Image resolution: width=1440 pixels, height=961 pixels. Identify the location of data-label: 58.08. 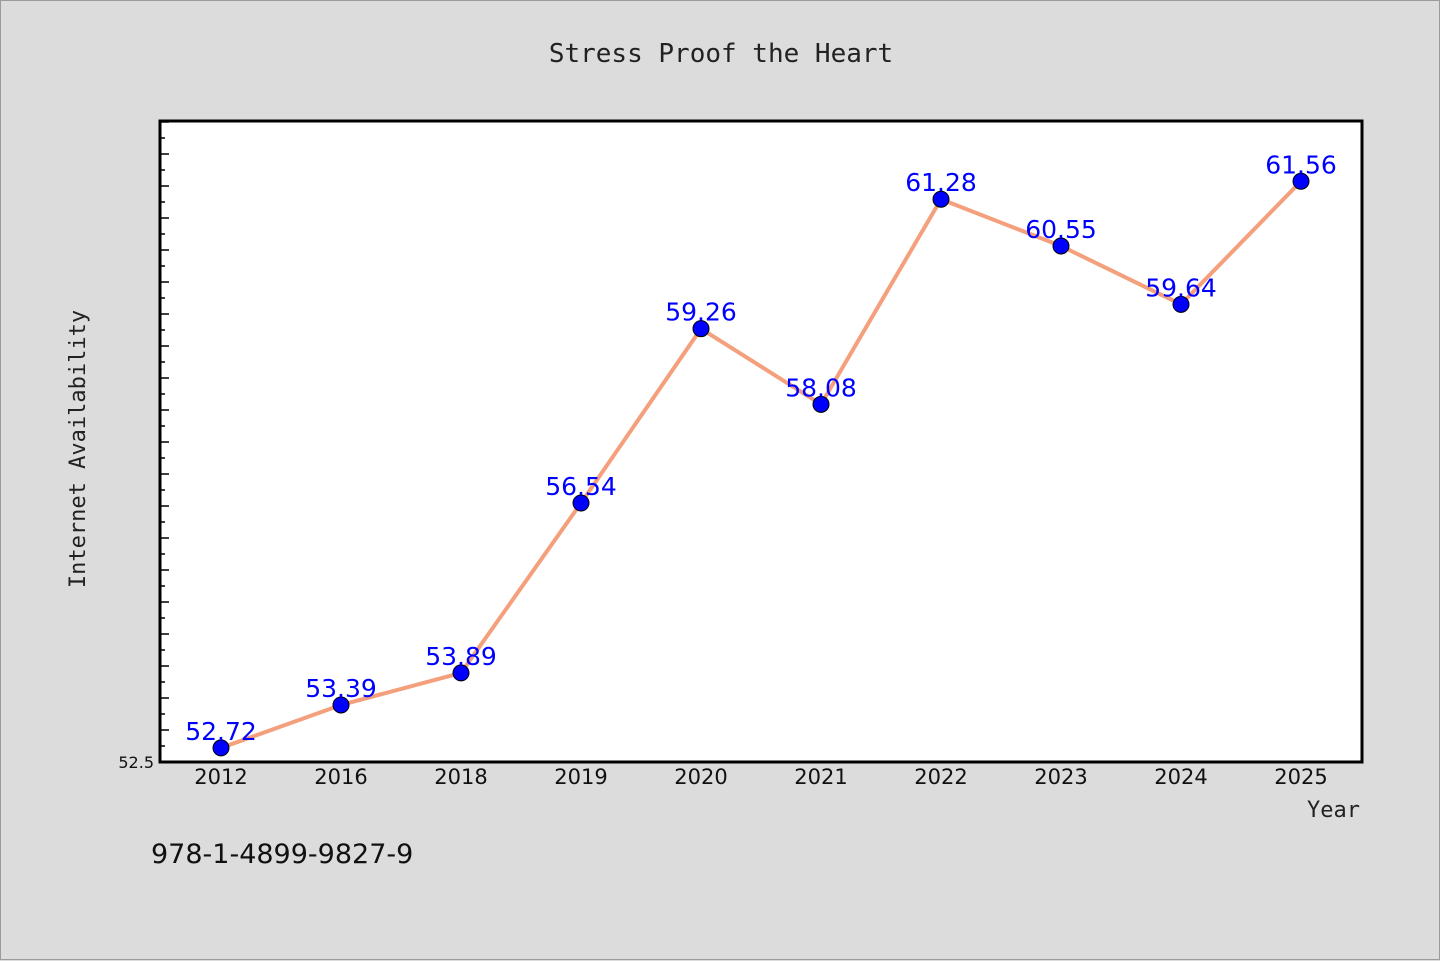
(821, 387).